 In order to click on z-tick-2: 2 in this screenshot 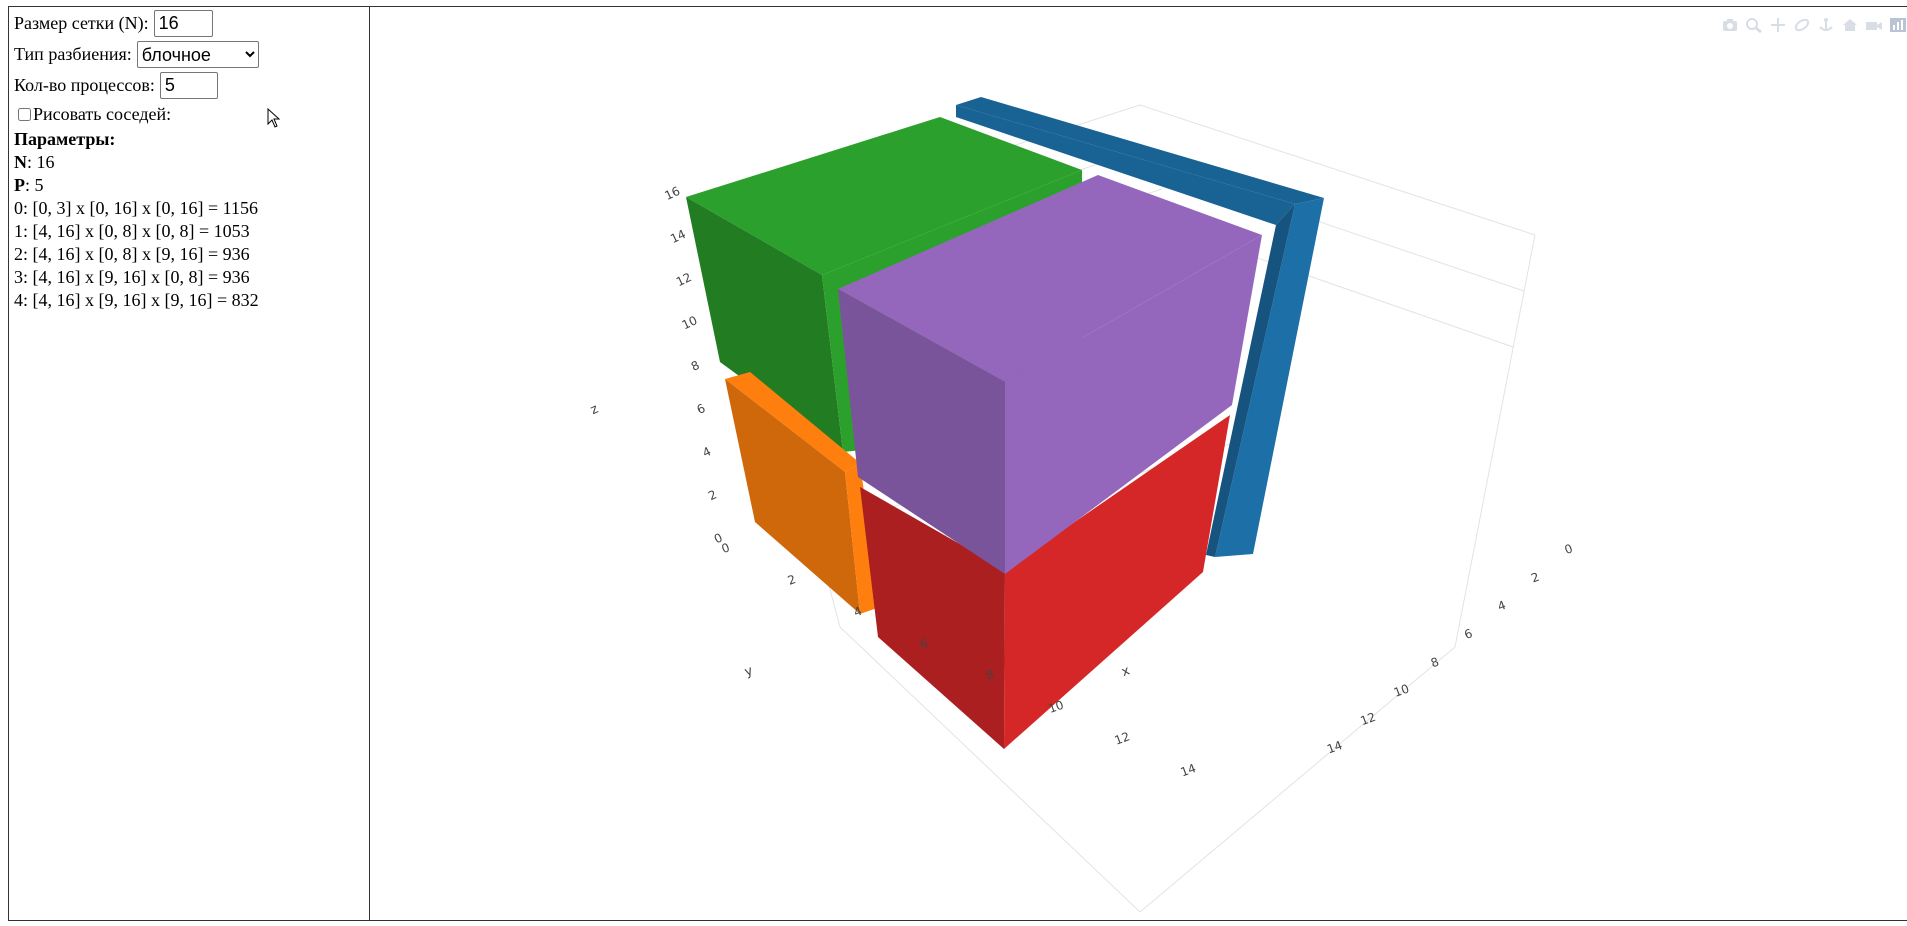, I will do `click(712, 495)`.